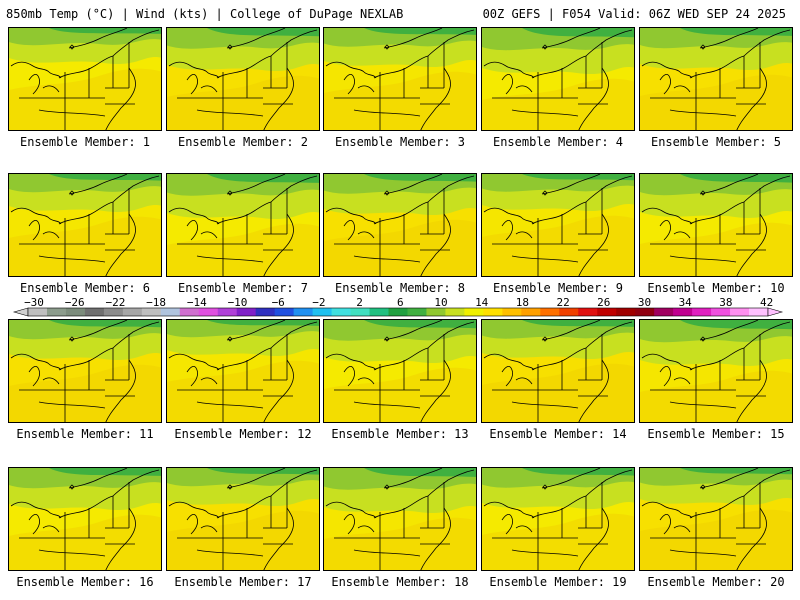 The image size is (800, 600). Describe the element at coordinates (522, 302) in the screenshot. I see `colorbar-tick-label: 18` at that location.